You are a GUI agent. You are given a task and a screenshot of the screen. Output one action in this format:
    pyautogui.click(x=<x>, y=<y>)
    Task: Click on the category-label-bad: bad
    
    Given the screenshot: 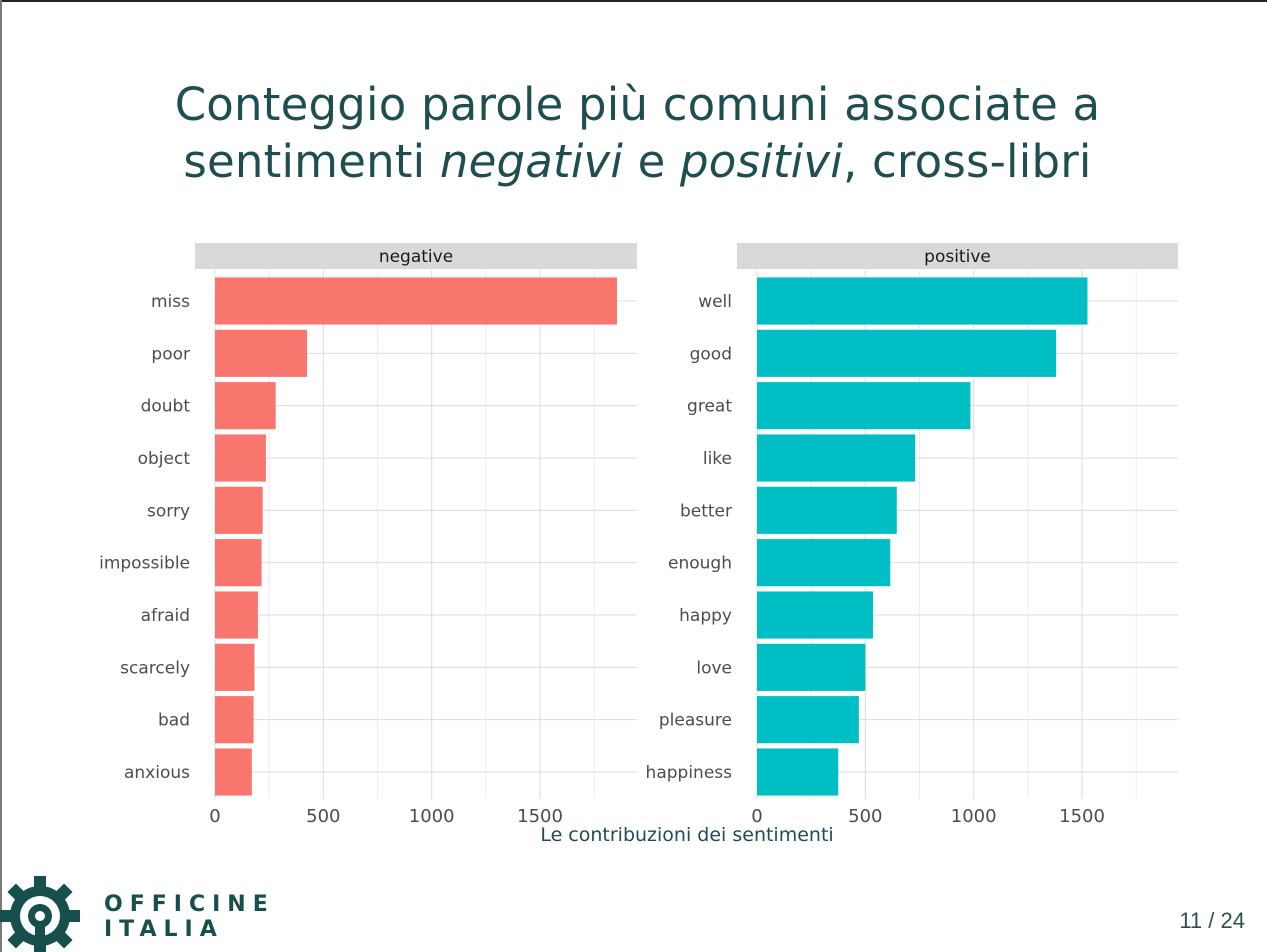 What is the action you would take?
    pyautogui.click(x=174, y=721)
    